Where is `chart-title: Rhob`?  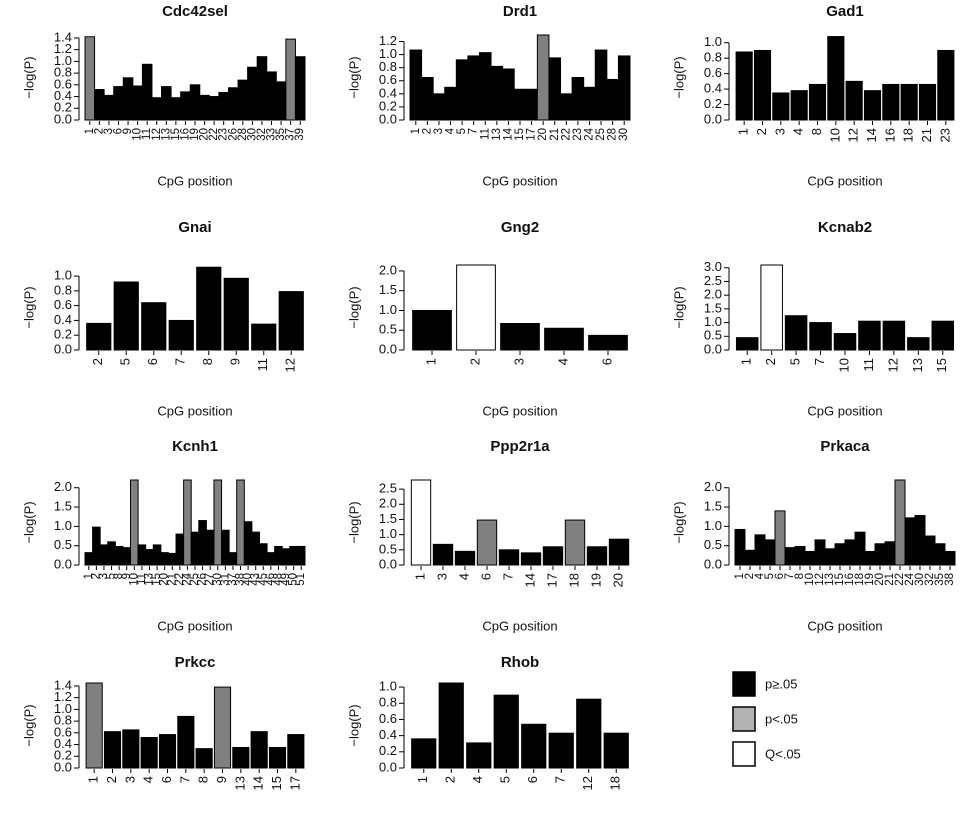
chart-title: Rhob is located at coordinates (520, 662).